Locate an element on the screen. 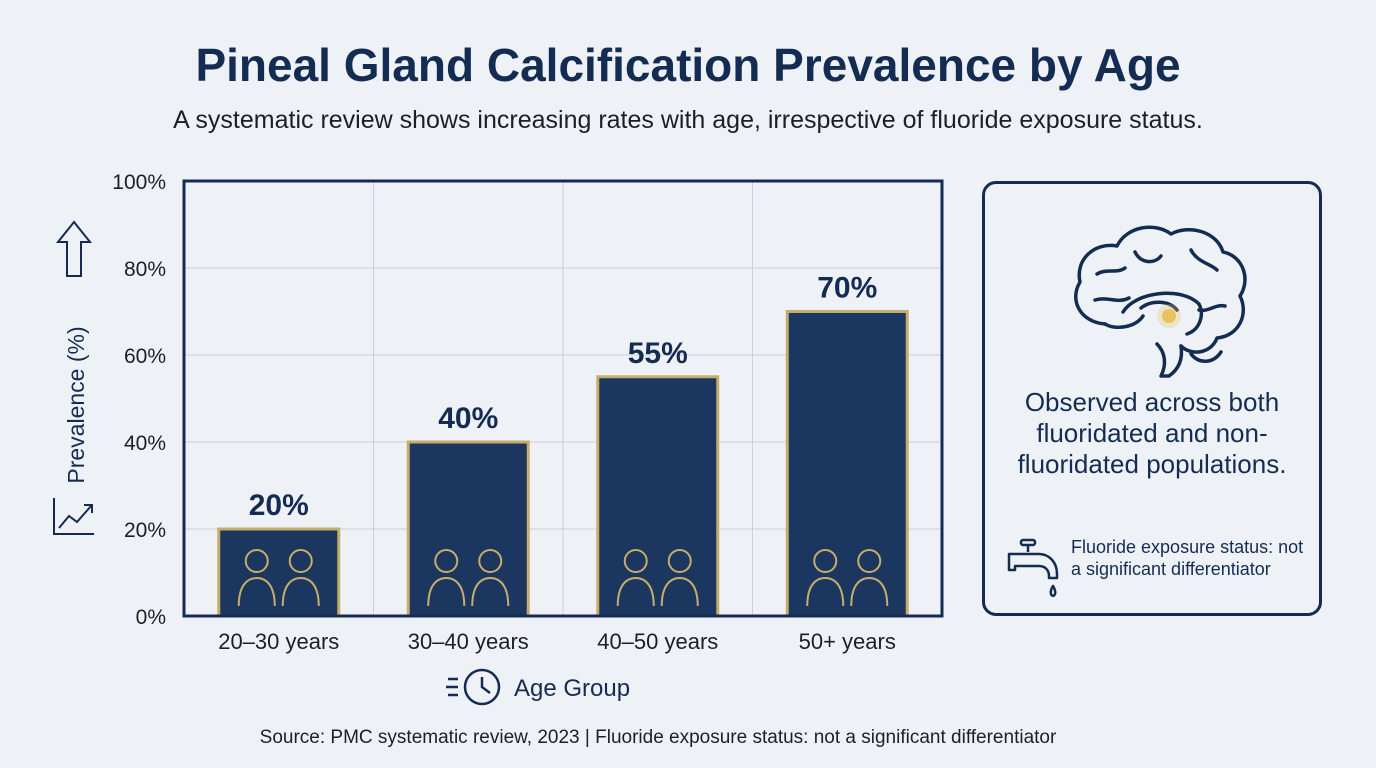 This screenshot has width=1376, height=768. young-adults-icon is located at coordinates (278, 578).